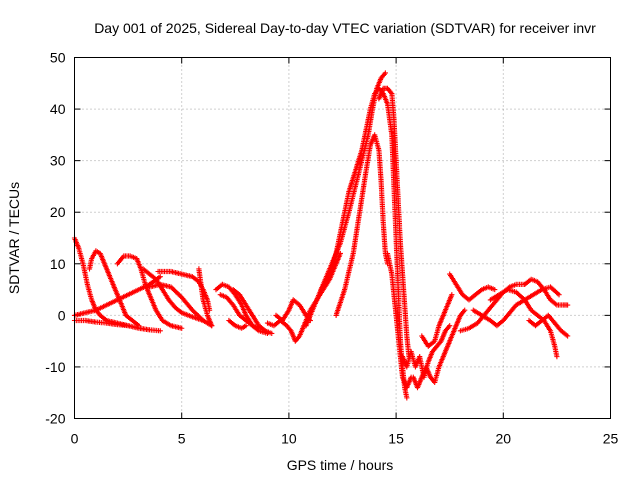 Image resolution: width=640 pixels, height=480 pixels. Describe the element at coordinates (289, 439) in the screenshot. I see `x-tick-label: 10` at that location.